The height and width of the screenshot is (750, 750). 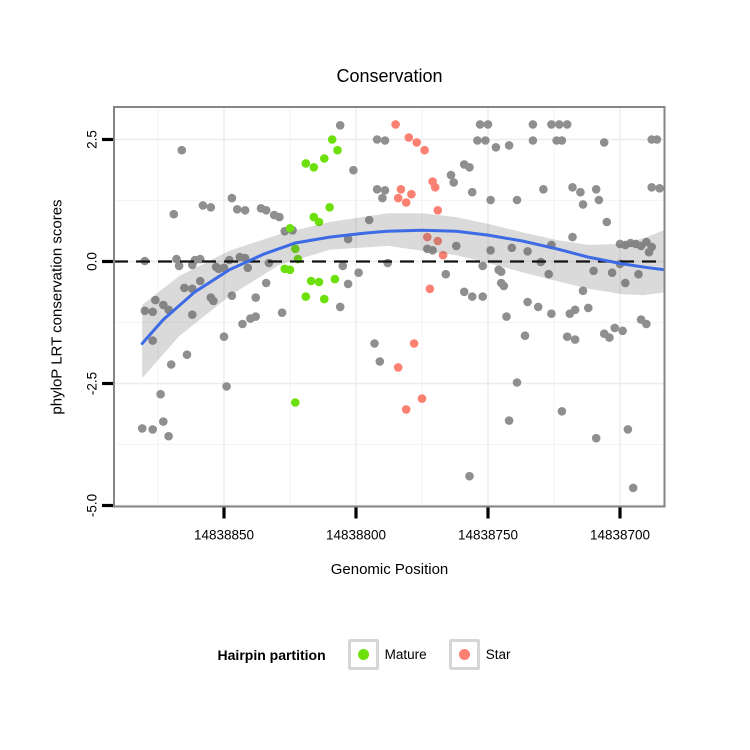 What do you see at coordinates (405, 654) in the screenshot?
I see `legend-label-mature: Mature` at bounding box center [405, 654].